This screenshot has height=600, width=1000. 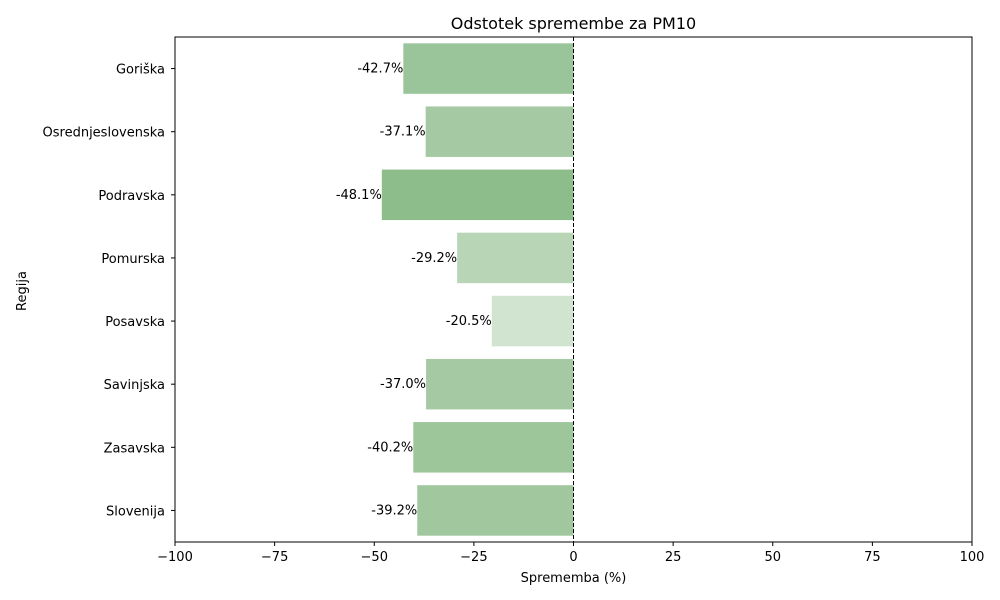 What do you see at coordinates (380, 69) in the screenshot?
I see `data-label: -42.7%` at bounding box center [380, 69].